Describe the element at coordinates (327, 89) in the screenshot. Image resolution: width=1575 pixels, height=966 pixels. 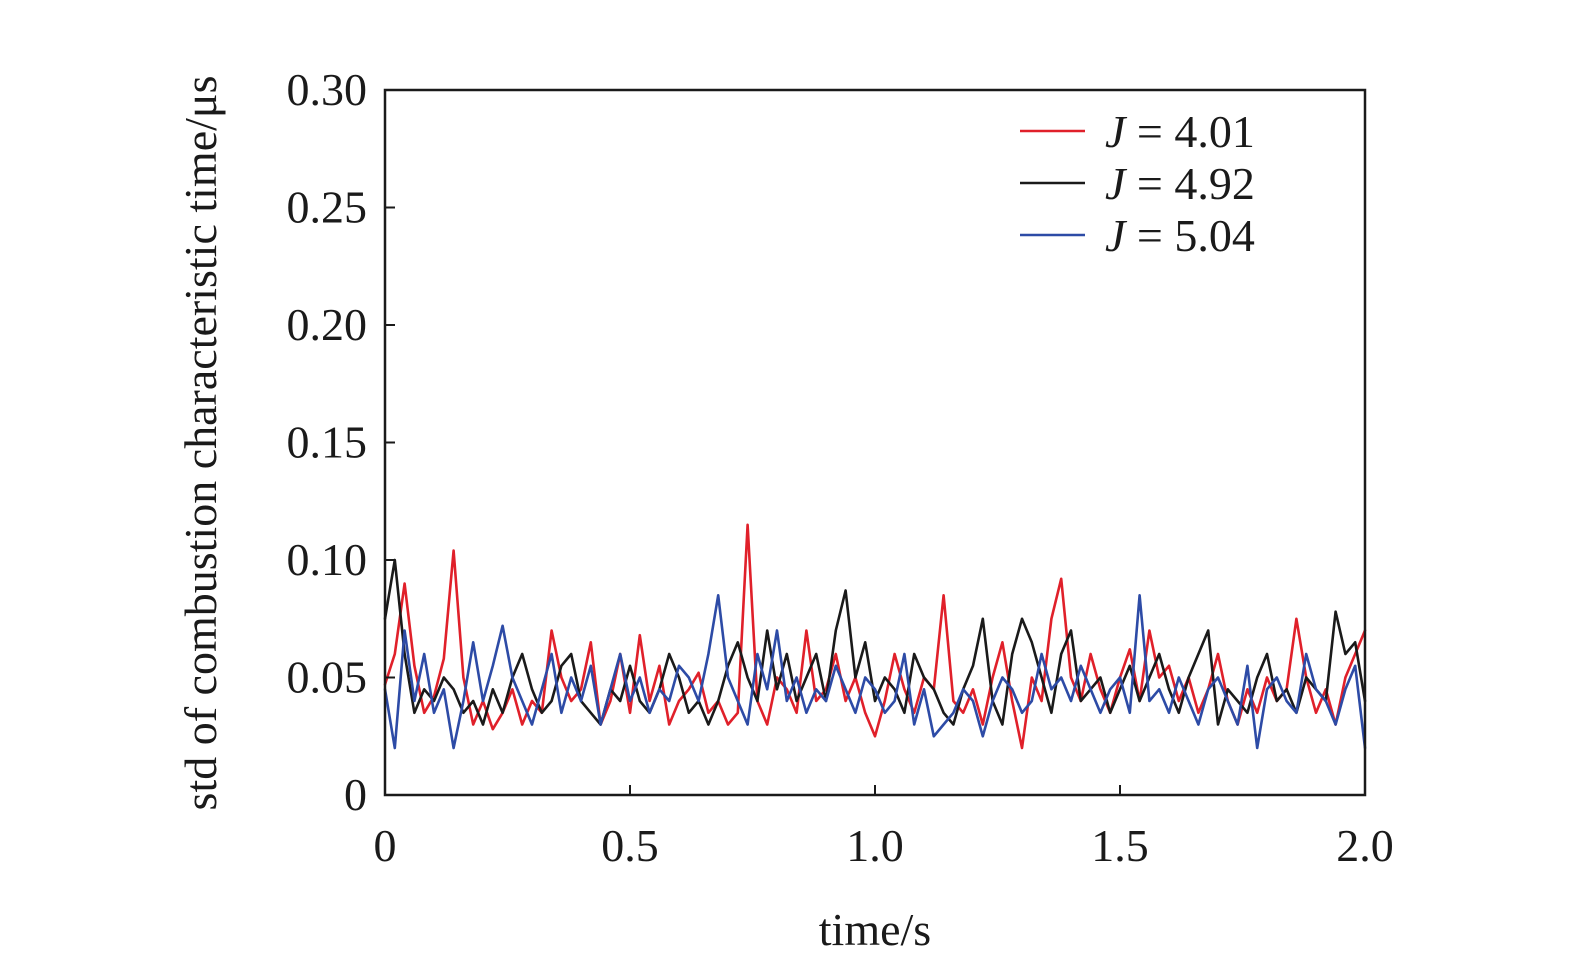
I see `y-tick-label: 0.30` at that location.